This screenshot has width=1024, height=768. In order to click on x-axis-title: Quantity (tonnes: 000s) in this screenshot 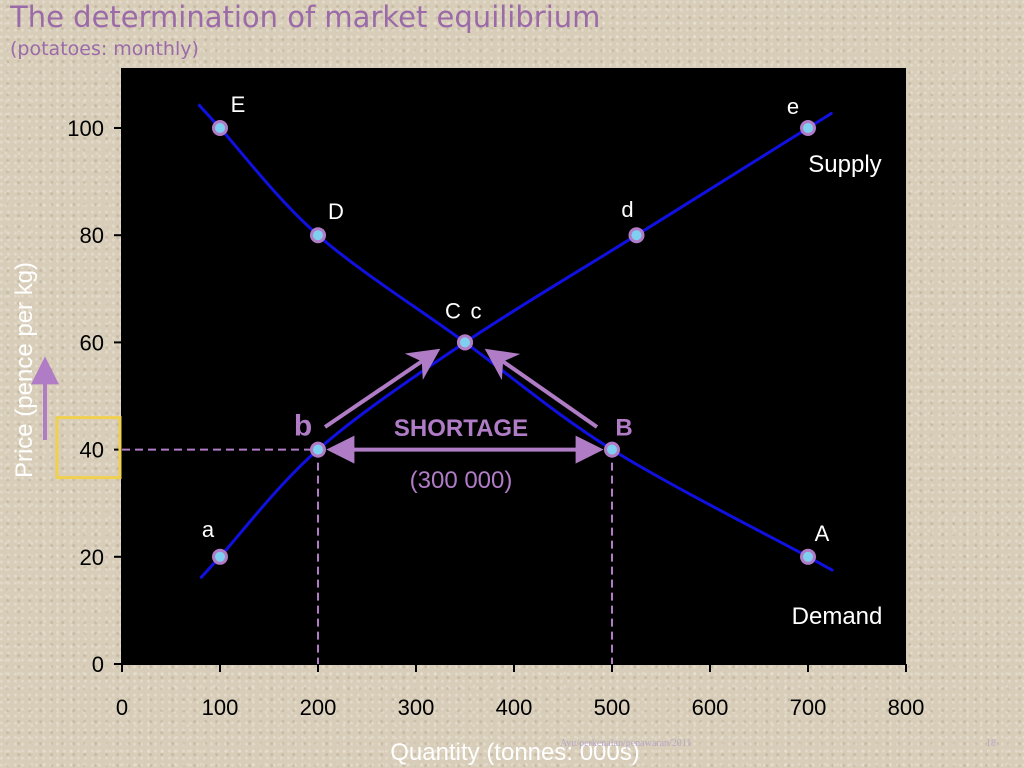, I will do `click(514, 752)`.